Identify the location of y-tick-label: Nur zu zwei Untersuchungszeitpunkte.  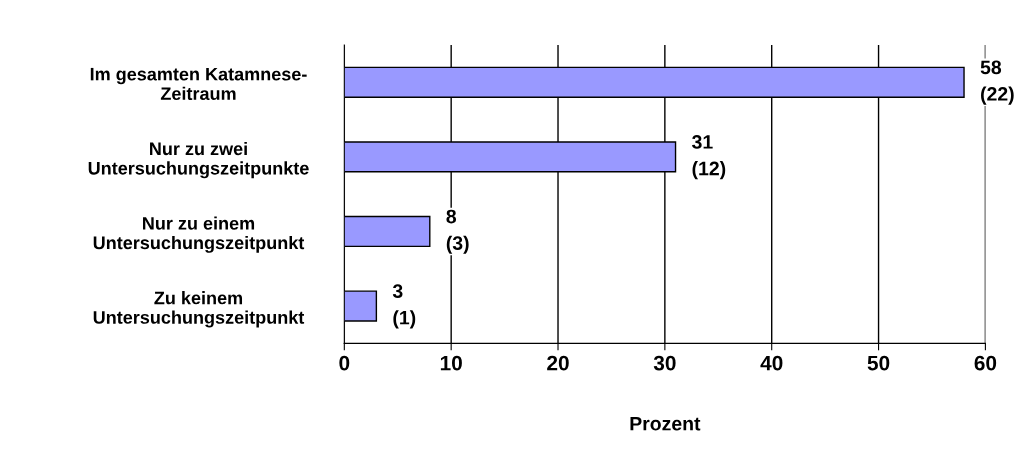
(198, 160).